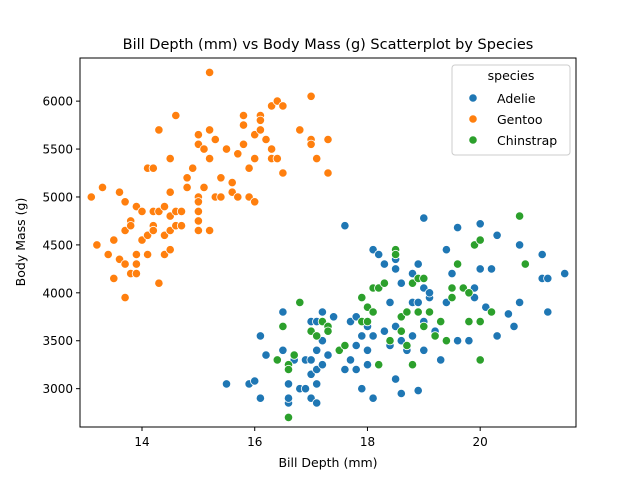 This screenshot has height=480, width=640. I want to click on x-tick-label-2: 18, so click(367, 442).